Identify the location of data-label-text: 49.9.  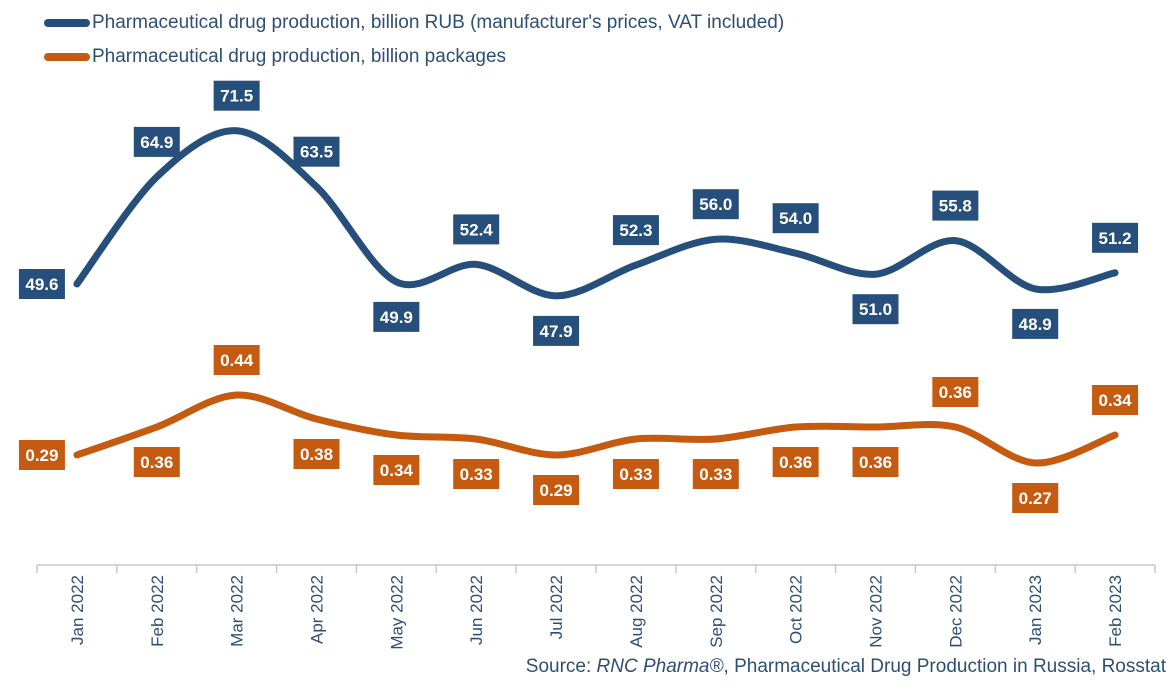
(396, 317).